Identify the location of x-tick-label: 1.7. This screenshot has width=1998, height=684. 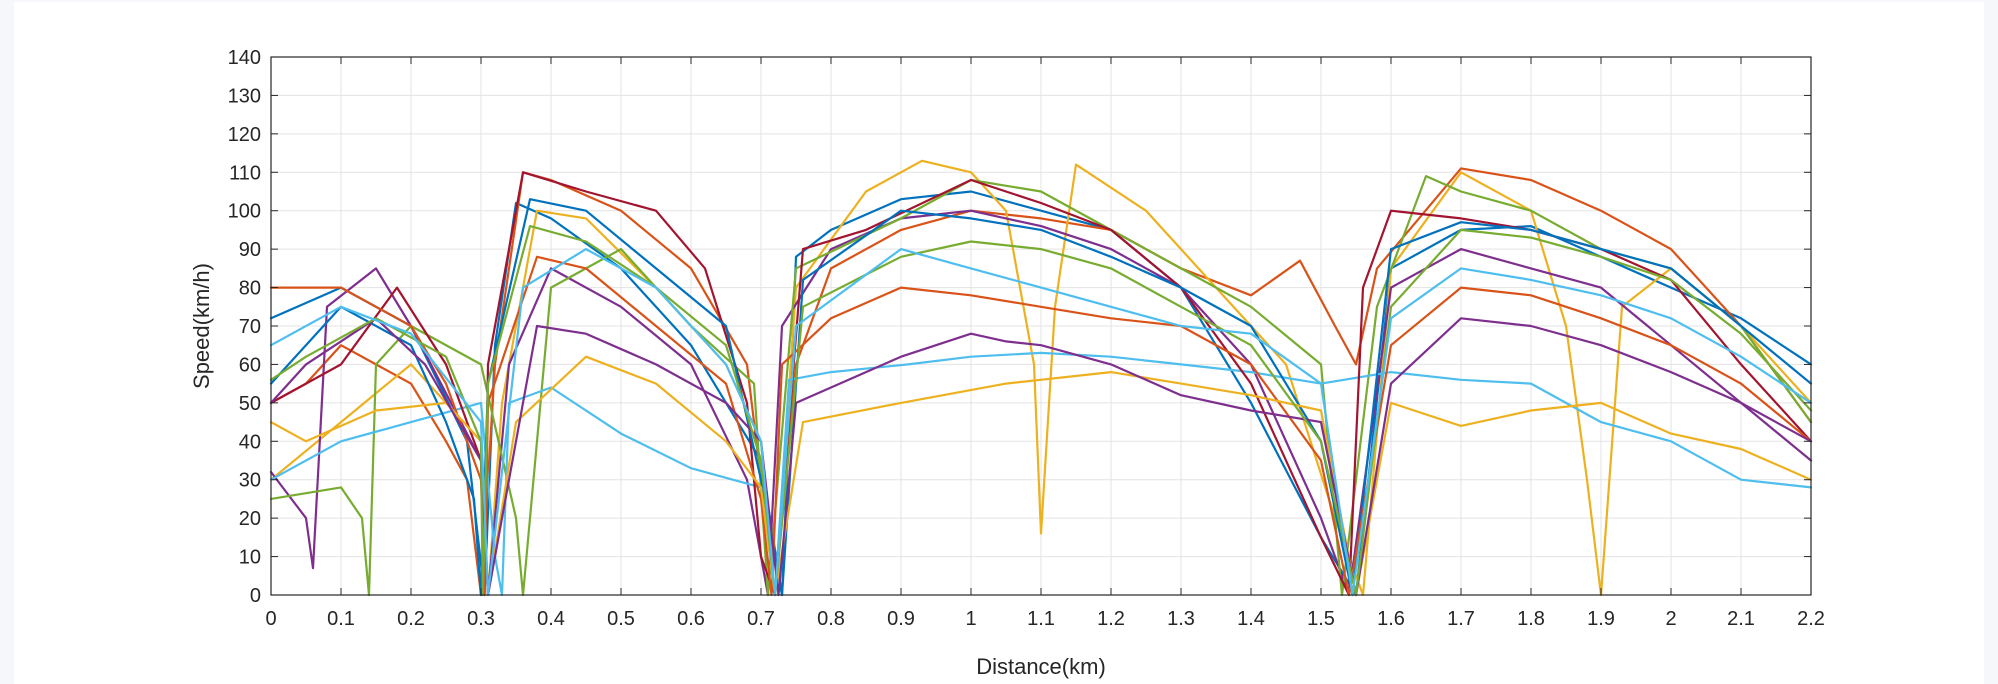
(1461, 619).